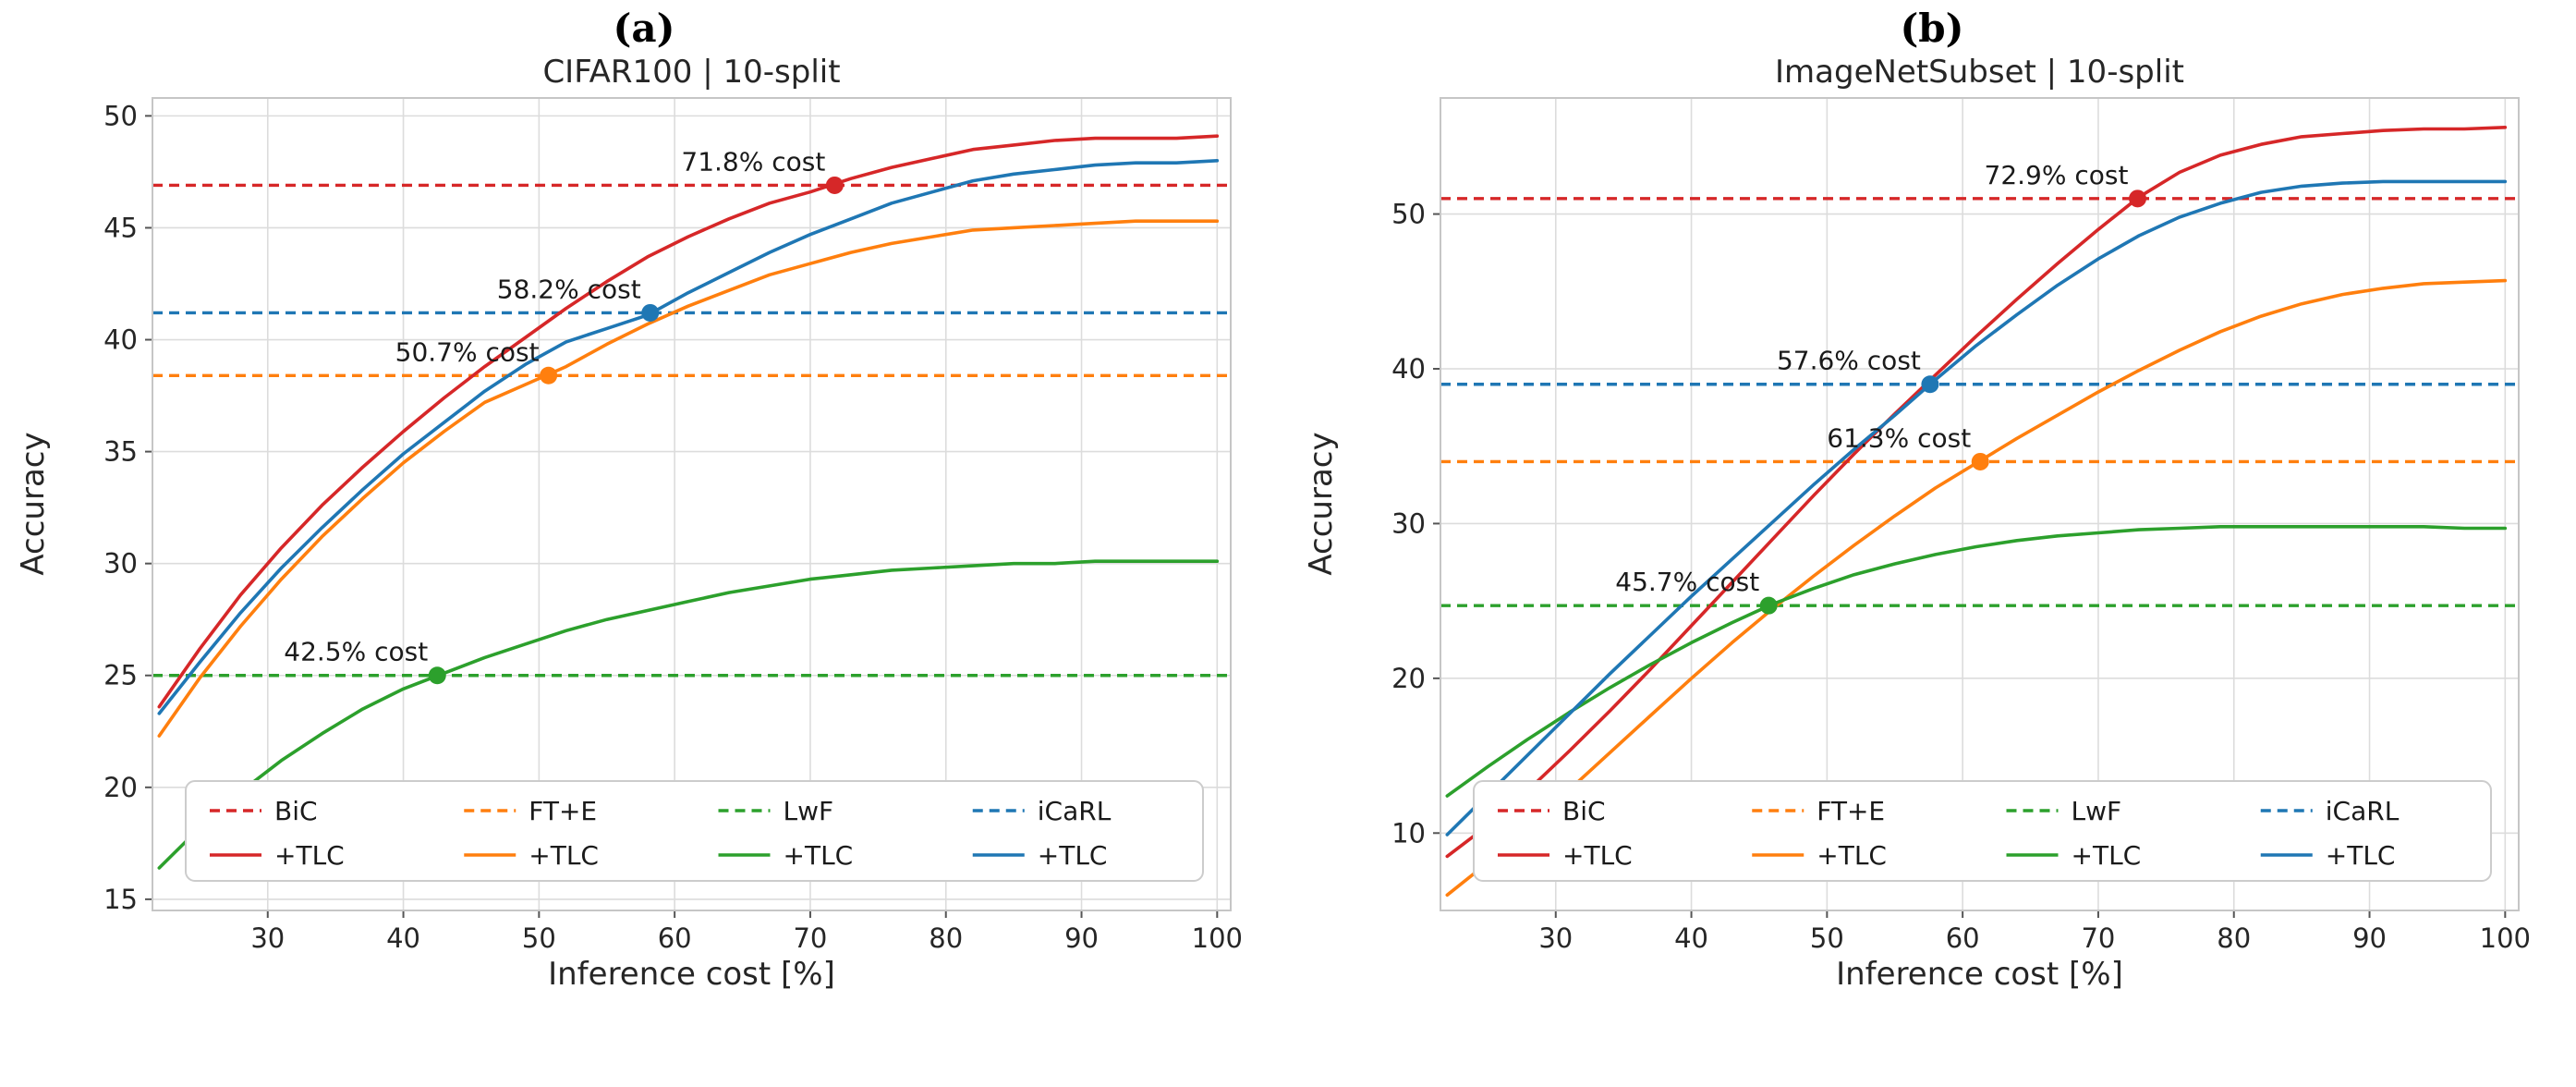 This screenshot has width=2576, height=1087. Describe the element at coordinates (1849, 361) in the screenshot. I see `cost-annotation: 57.6% cost` at that location.